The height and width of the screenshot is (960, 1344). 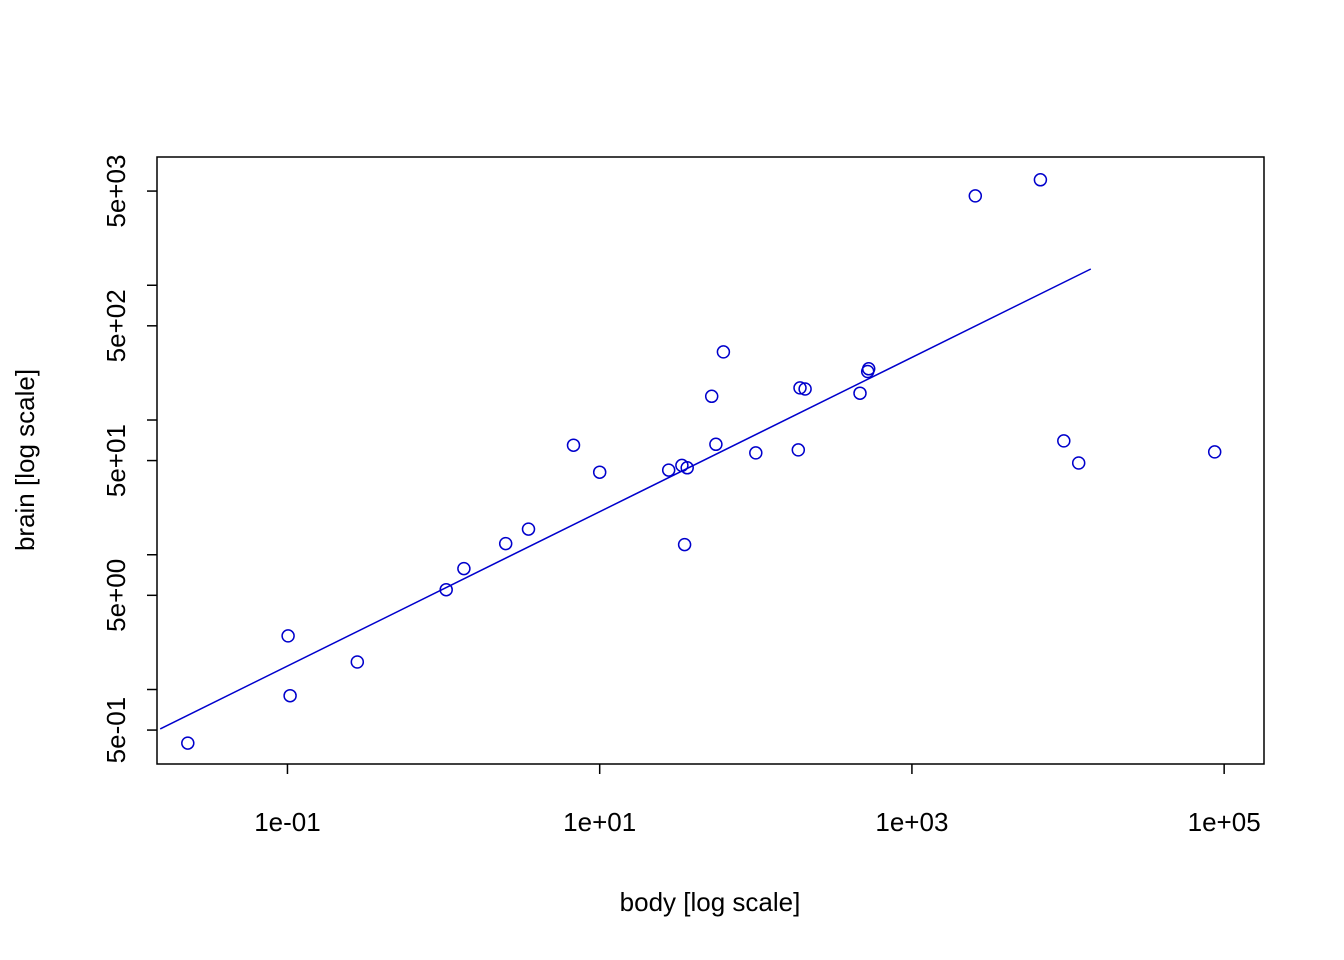 I want to click on y-axis: 5e-01 5e+00 5e+01 5e+02 5e+03, so click(x=129, y=459).